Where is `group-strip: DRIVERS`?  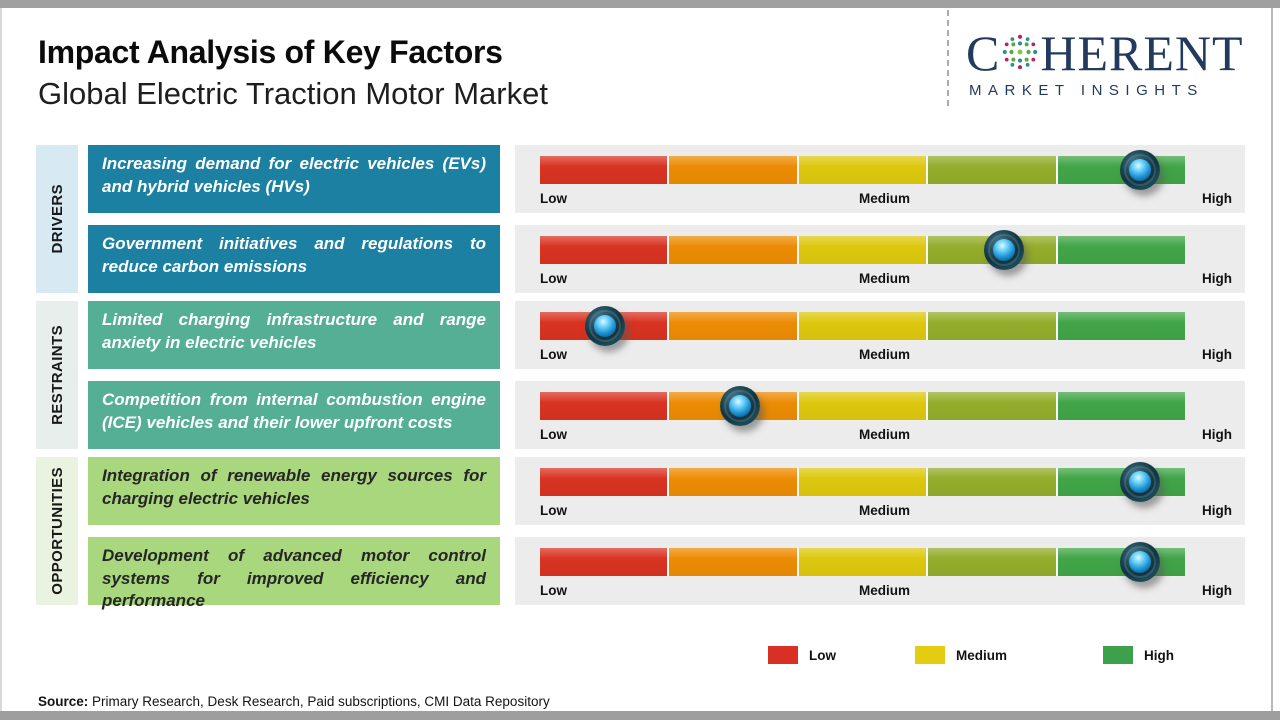 group-strip: DRIVERS is located at coordinates (57, 219).